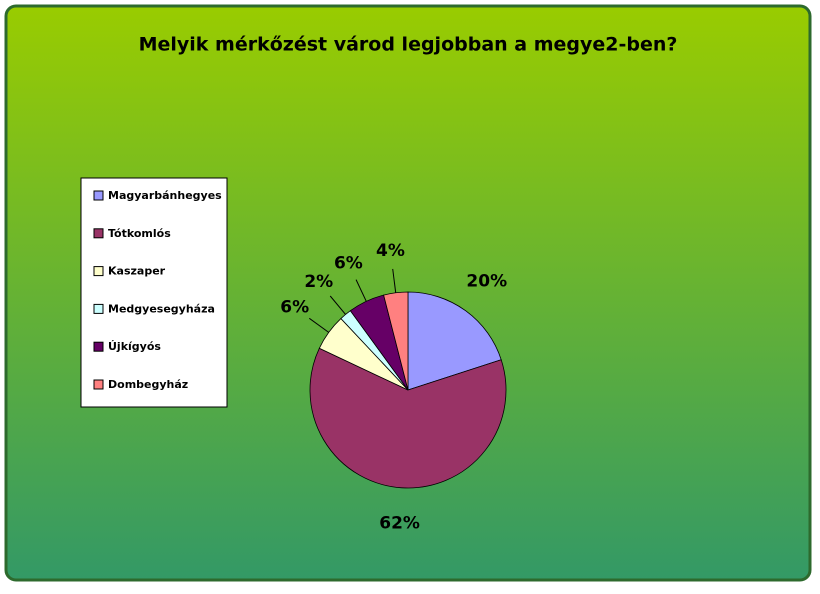 The image size is (820, 594). I want to click on data-label: 20%, so click(486, 282).